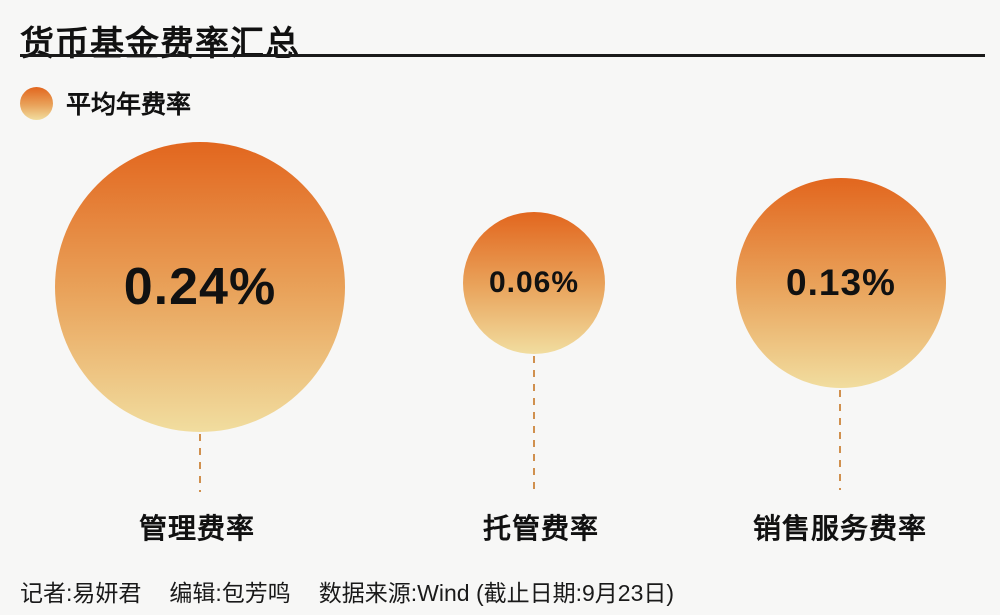 This screenshot has width=1000, height=615. I want to click on credit-data-source: 数据来源:Wind (截止日期:9月23日), so click(496, 593).